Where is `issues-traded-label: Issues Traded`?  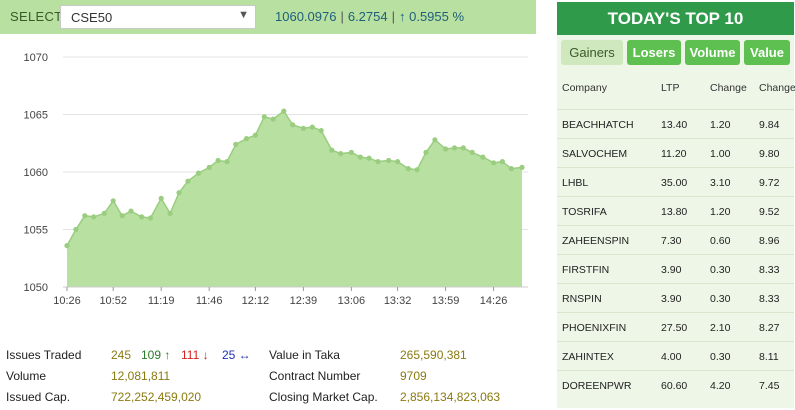 issues-traded-label: Issues Traded is located at coordinates (44, 355).